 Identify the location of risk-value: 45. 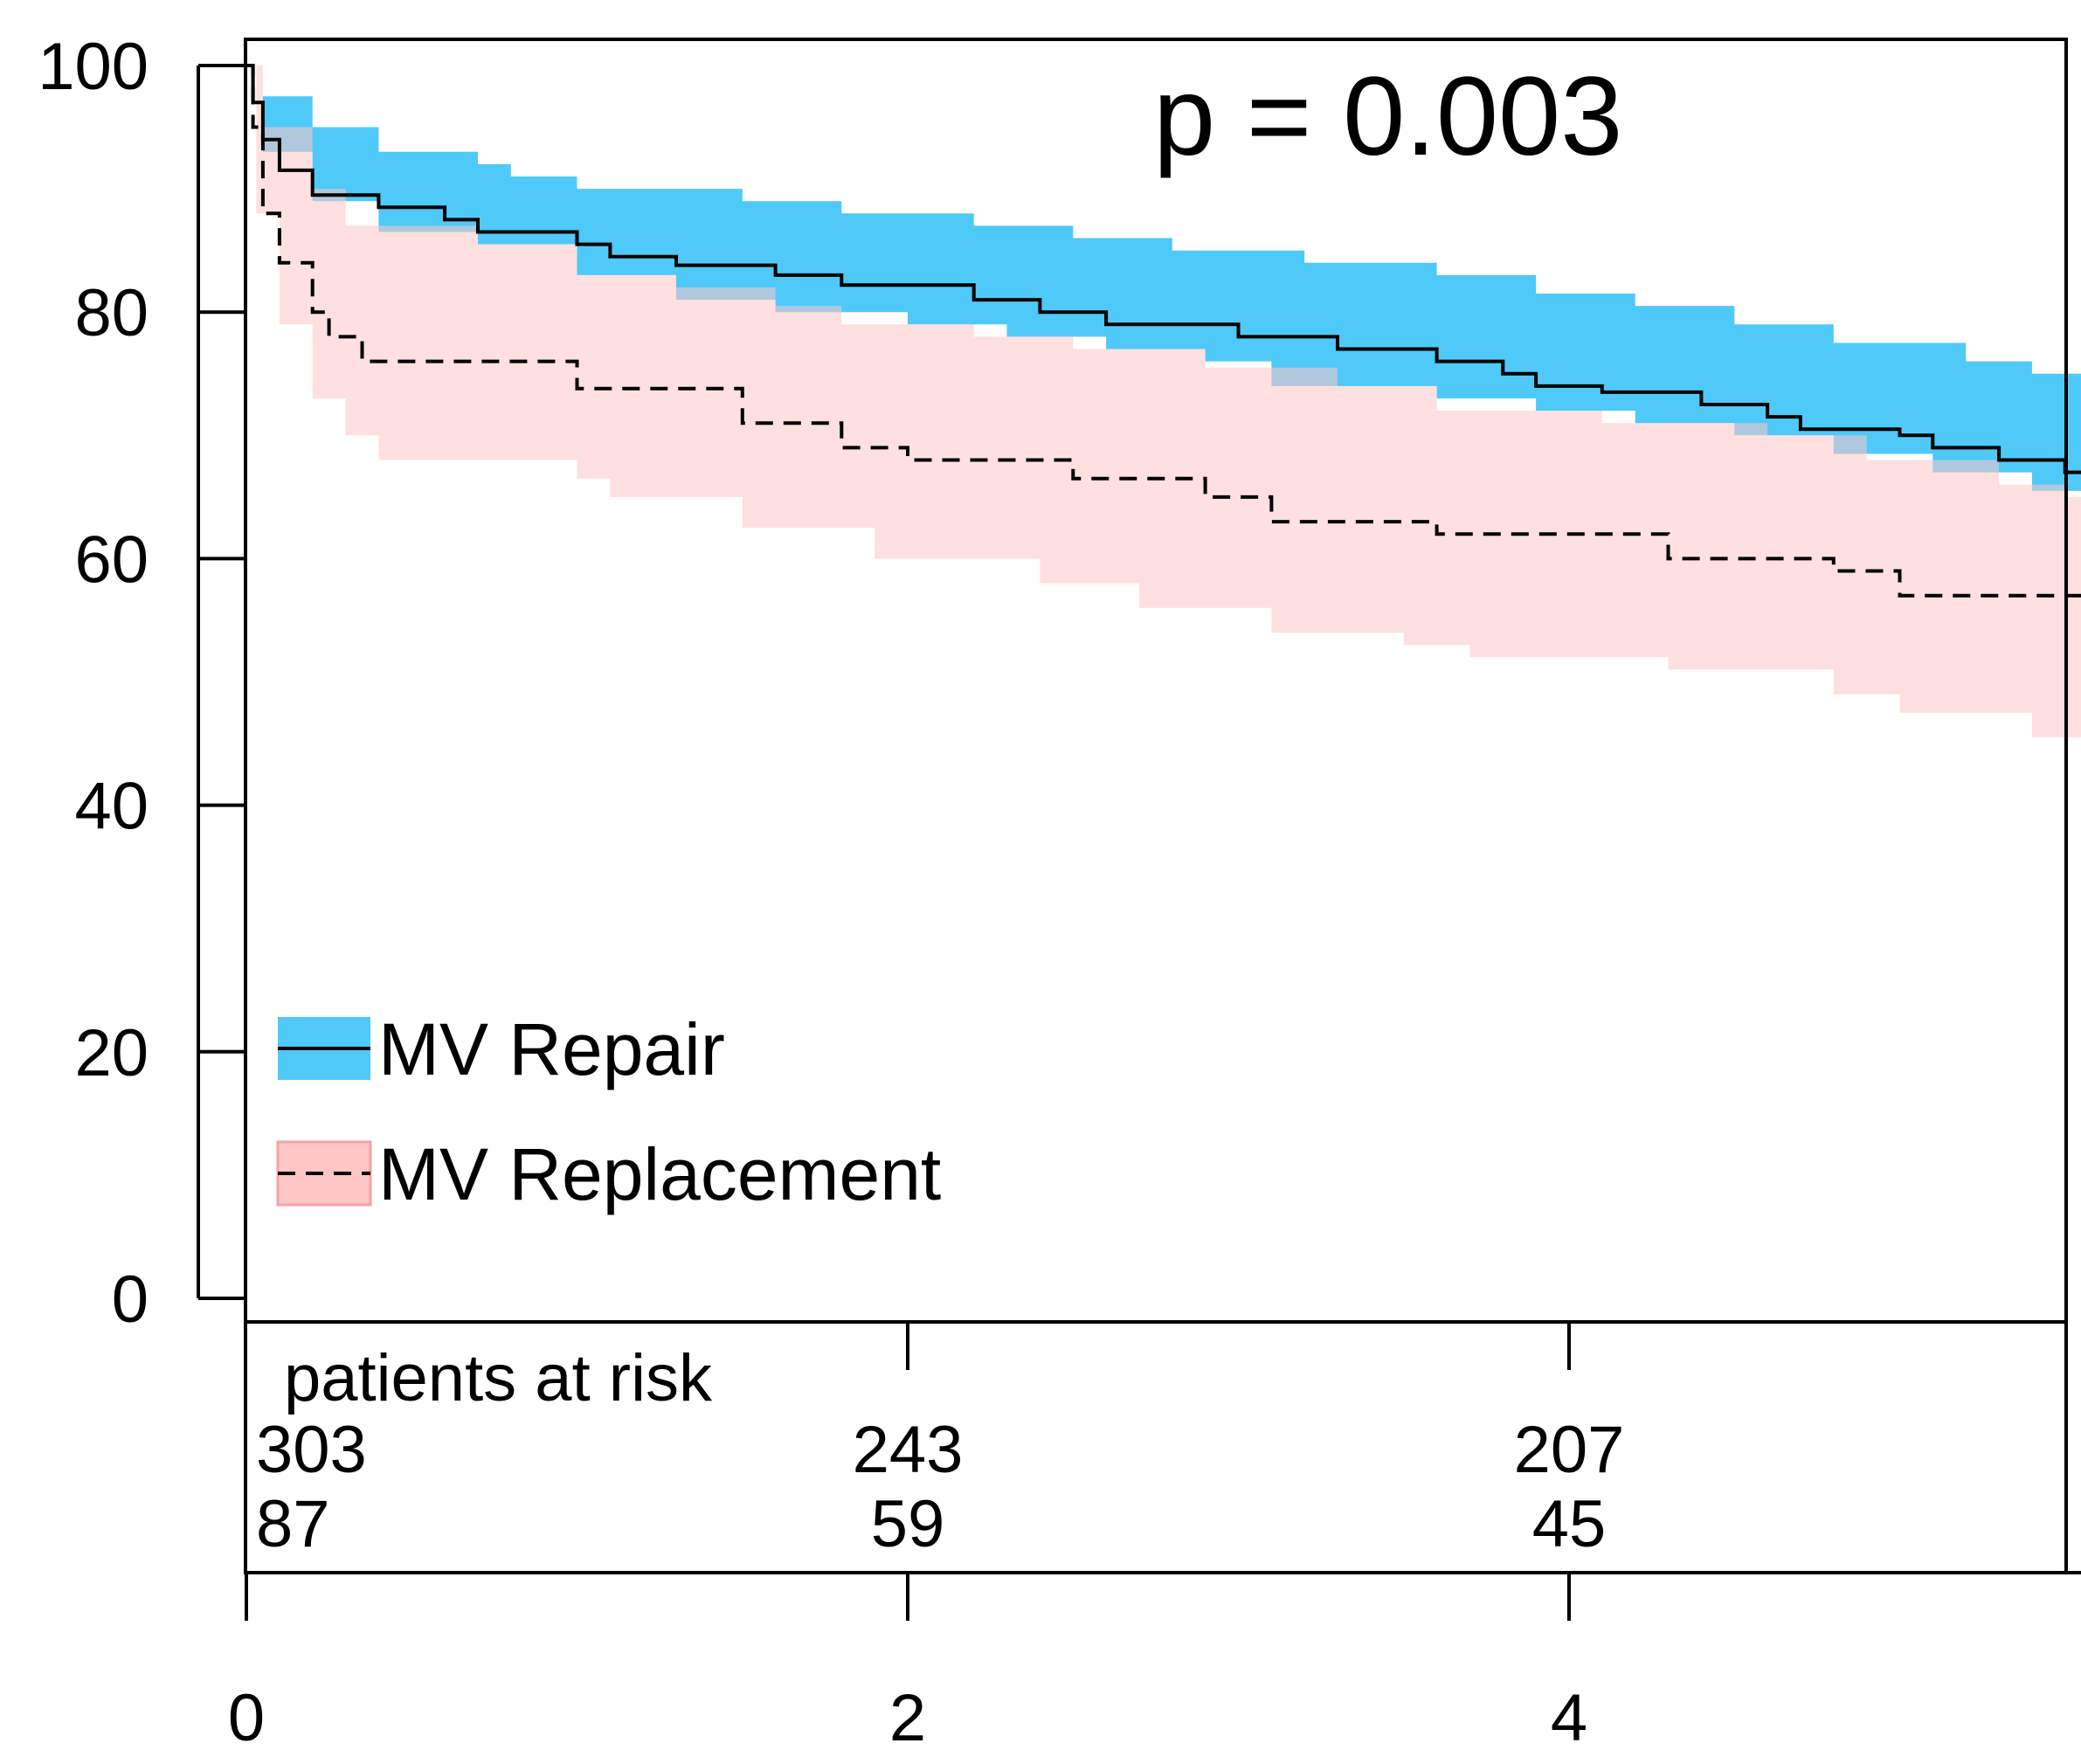
(1569, 1524).